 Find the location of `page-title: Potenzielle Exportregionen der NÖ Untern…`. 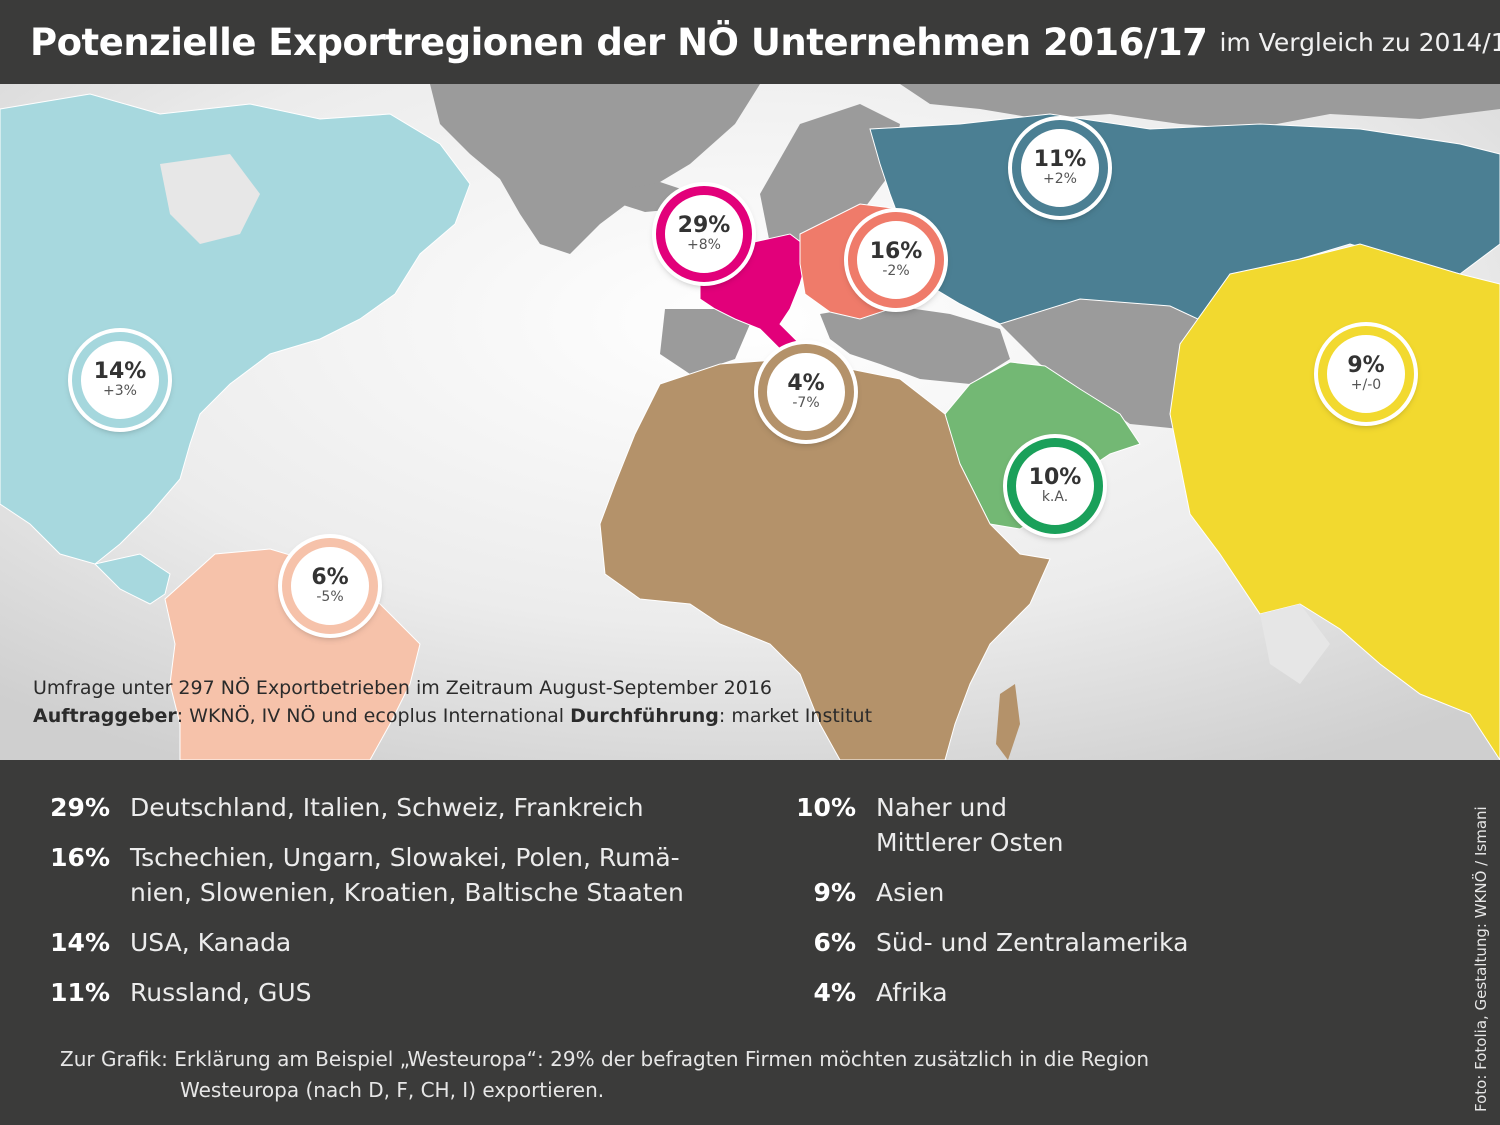

page-title: Potenzielle Exportregionen der NÖ Untern… is located at coordinates (619, 42).